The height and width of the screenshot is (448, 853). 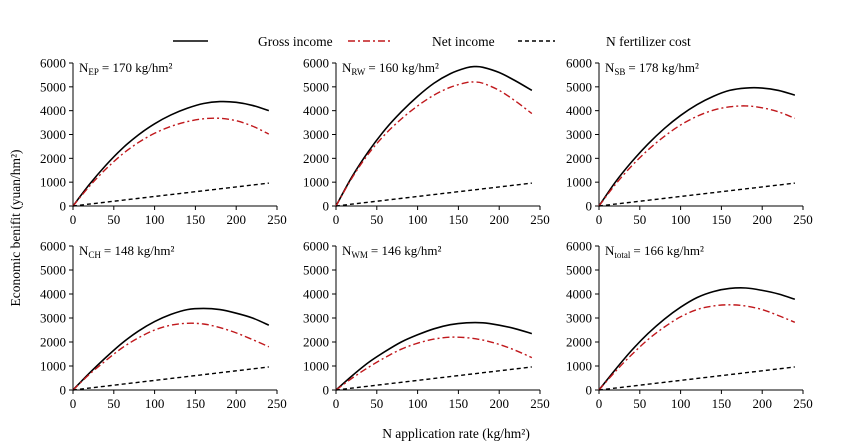 I want to click on panel-optimum-label: NCH = 148 kg/hm², so click(x=126, y=251).